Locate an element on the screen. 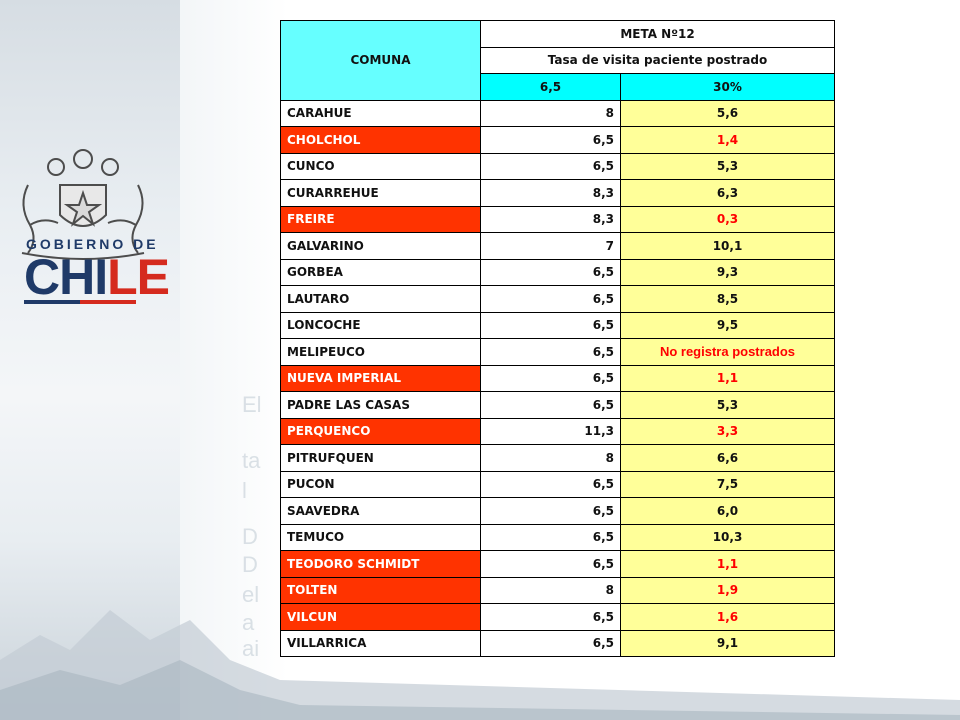 Image resolution: width=960 pixels, height=720 pixels. table-row: CHOLCHOL 6,5 1,4 is located at coordinates (557, 140).